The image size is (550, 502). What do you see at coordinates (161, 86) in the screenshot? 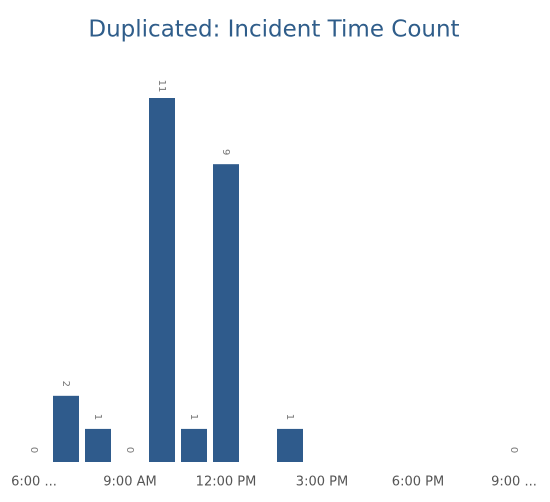
I see `data-label: 11` at bounding box center [161, 86].